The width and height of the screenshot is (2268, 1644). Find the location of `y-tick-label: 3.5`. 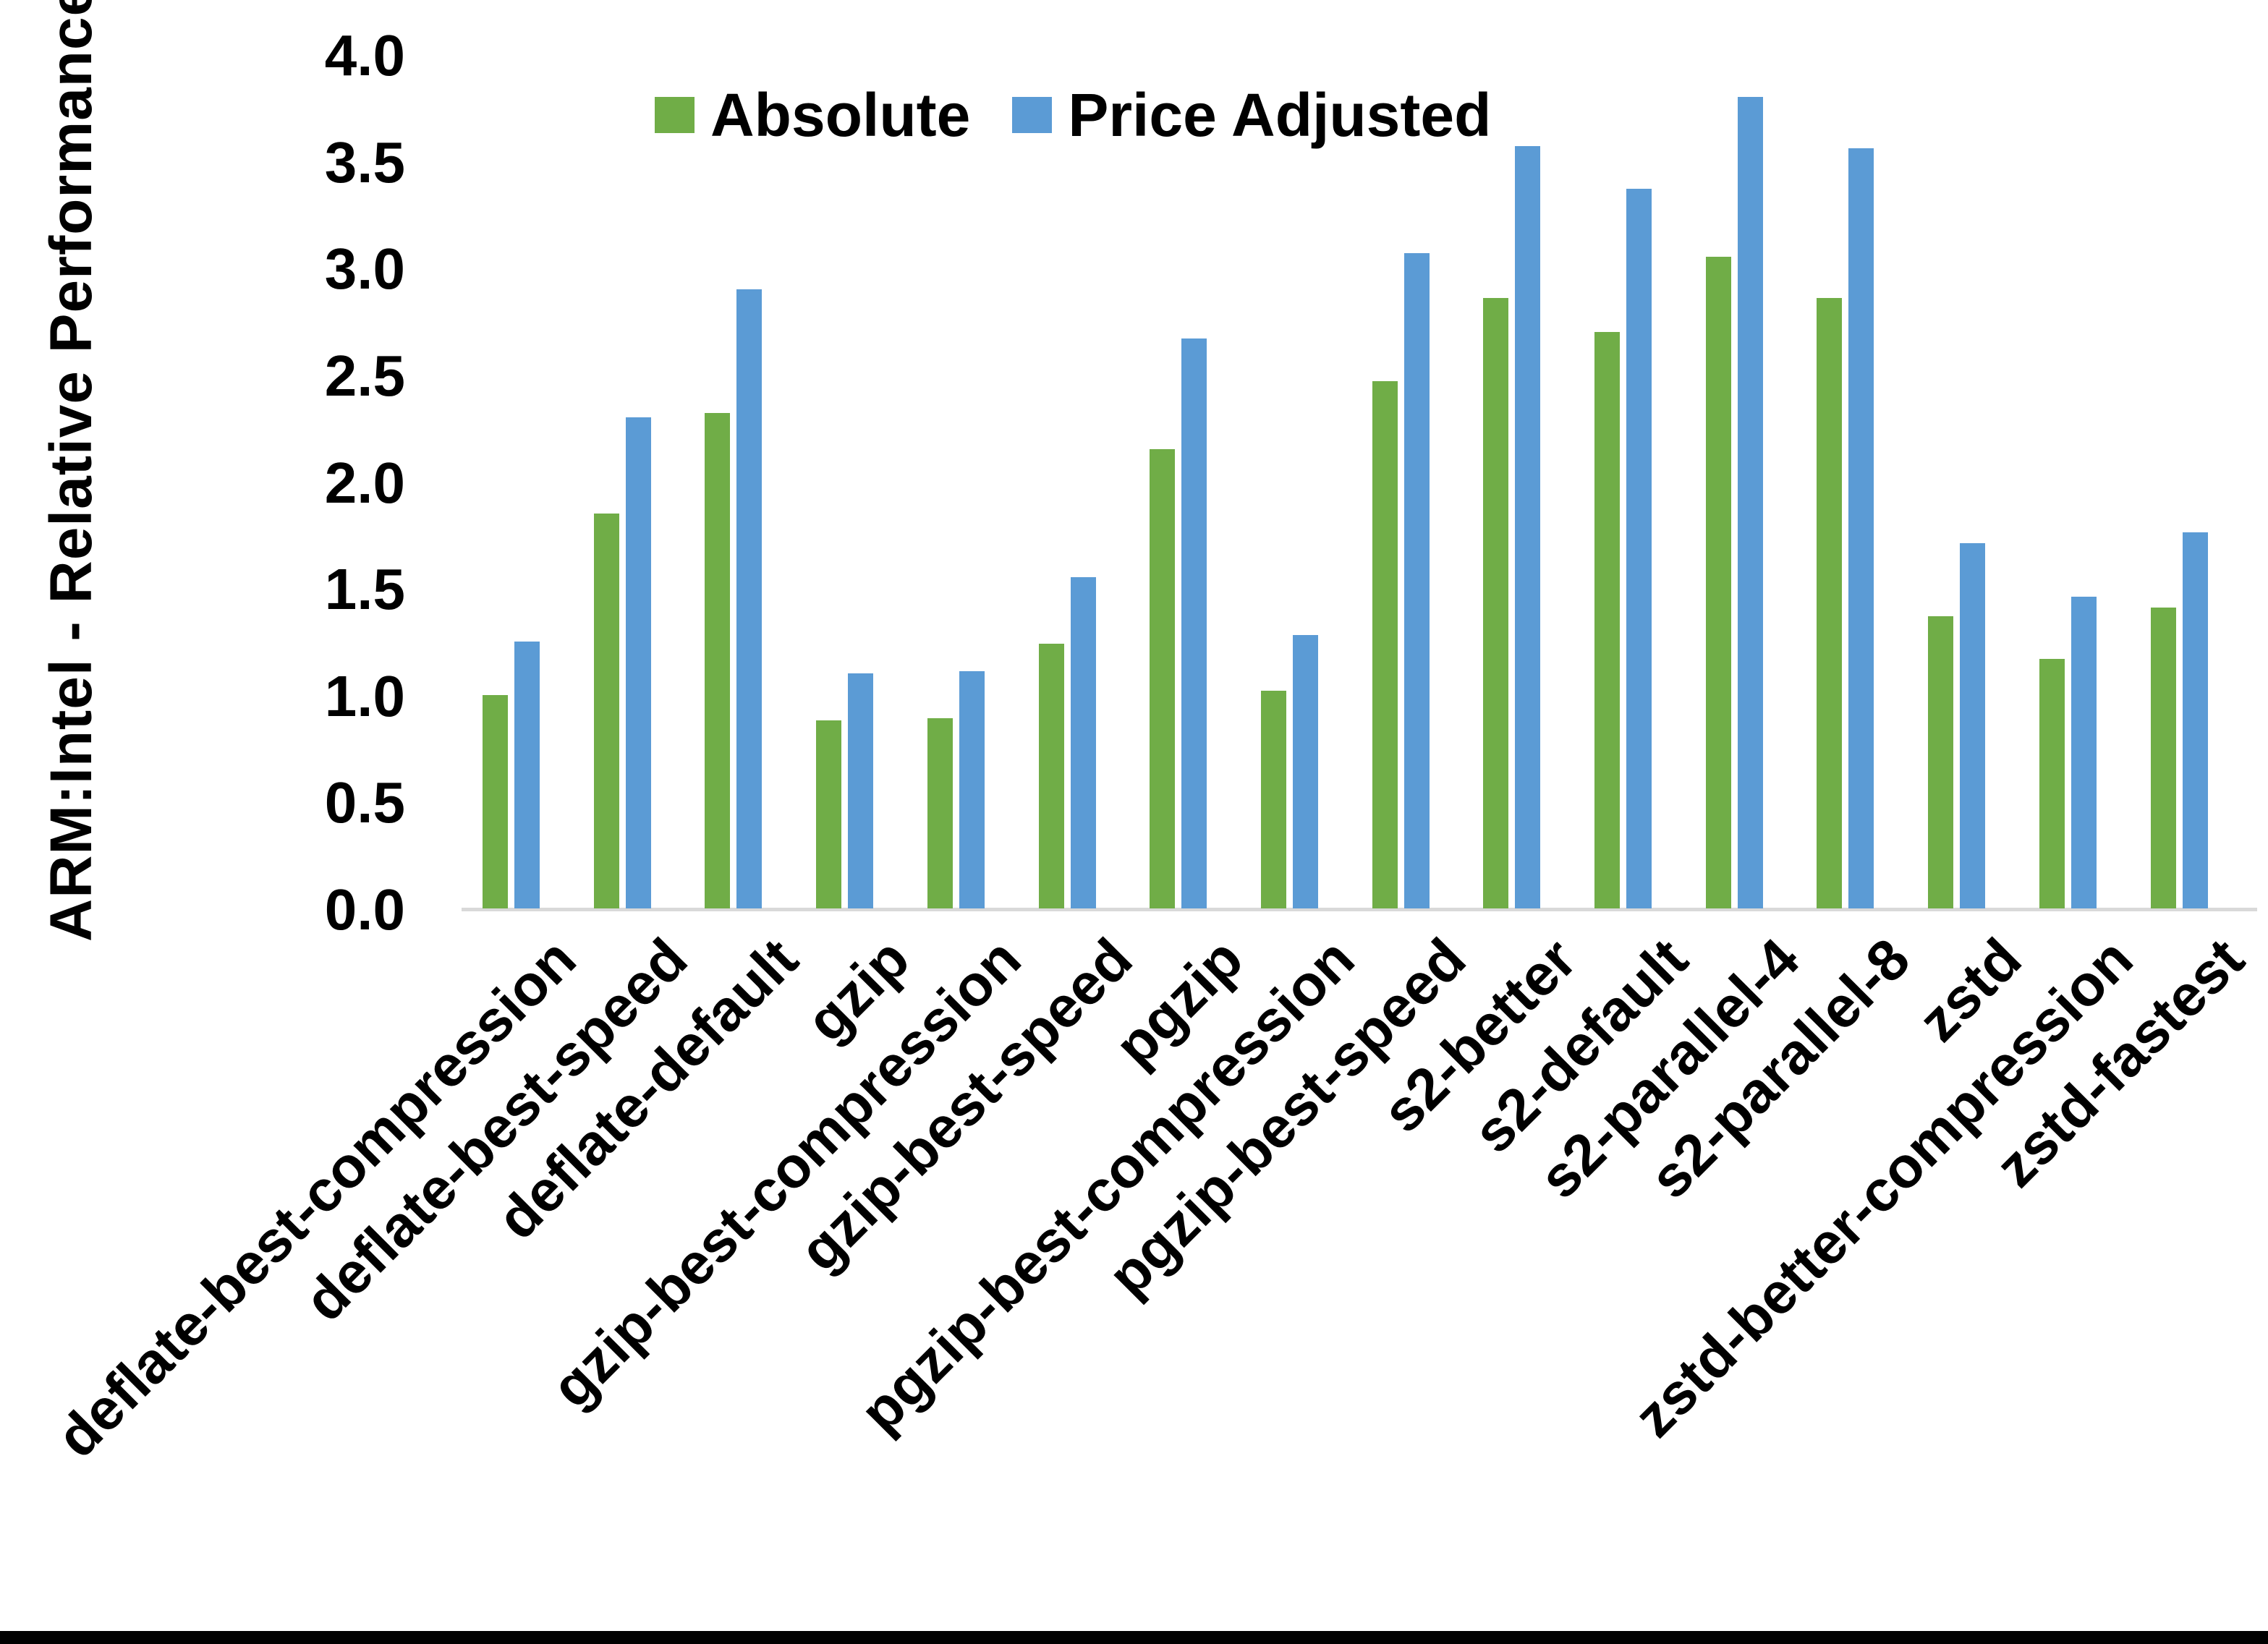

y-tick-label: 3.5 is located at coordinates (364, 162).